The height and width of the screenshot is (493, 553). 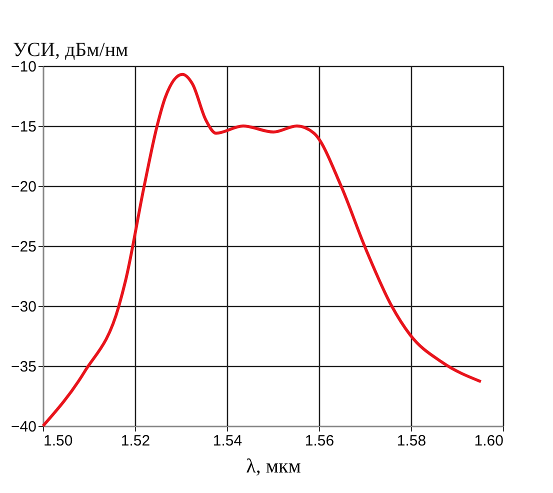 What do you see at coordinates (319, 441) in the screenshot?
I see `x-tick-label: 1.56` at bounding box center [319, 441].